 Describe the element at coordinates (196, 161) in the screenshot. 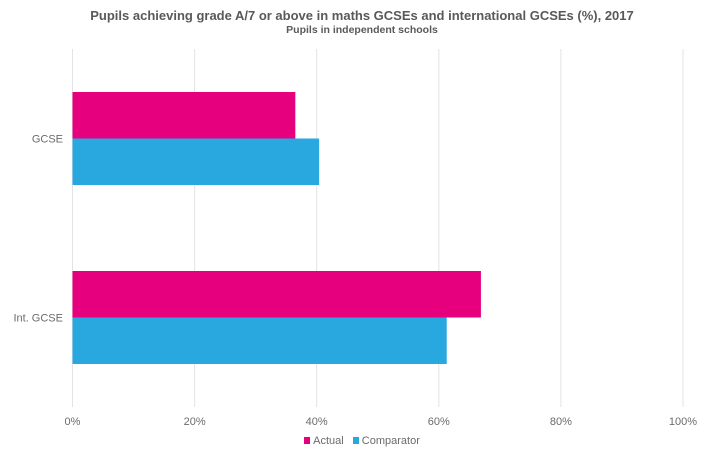

I see `bar-comparator-gcse` at that location.